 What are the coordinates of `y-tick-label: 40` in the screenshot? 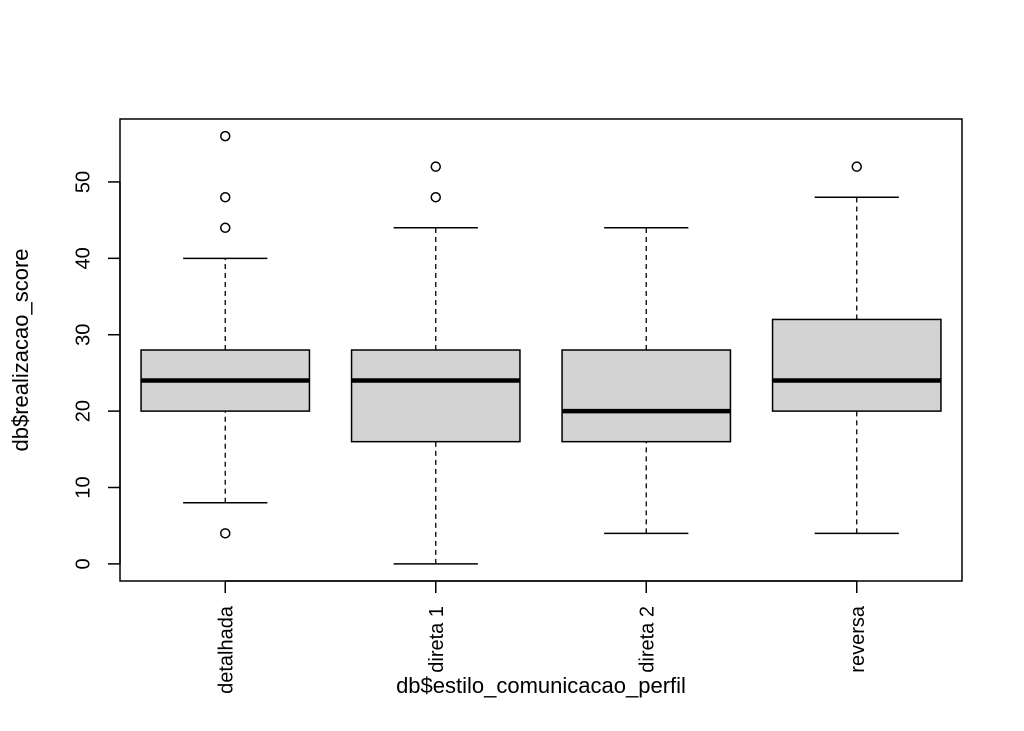 It's located at (83, 258).